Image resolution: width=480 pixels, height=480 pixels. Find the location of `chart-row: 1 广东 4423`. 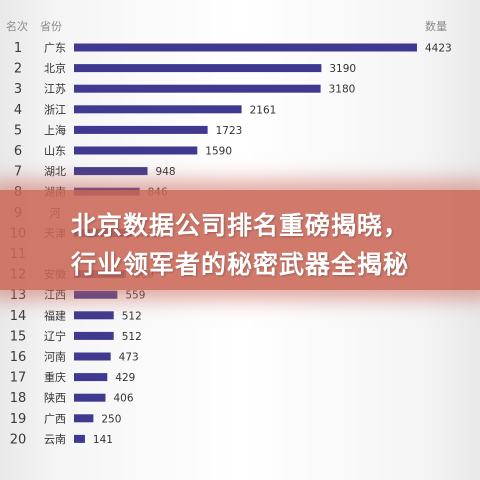

chart-row: 1 广东 4423 is located at coordinates (233, 48).